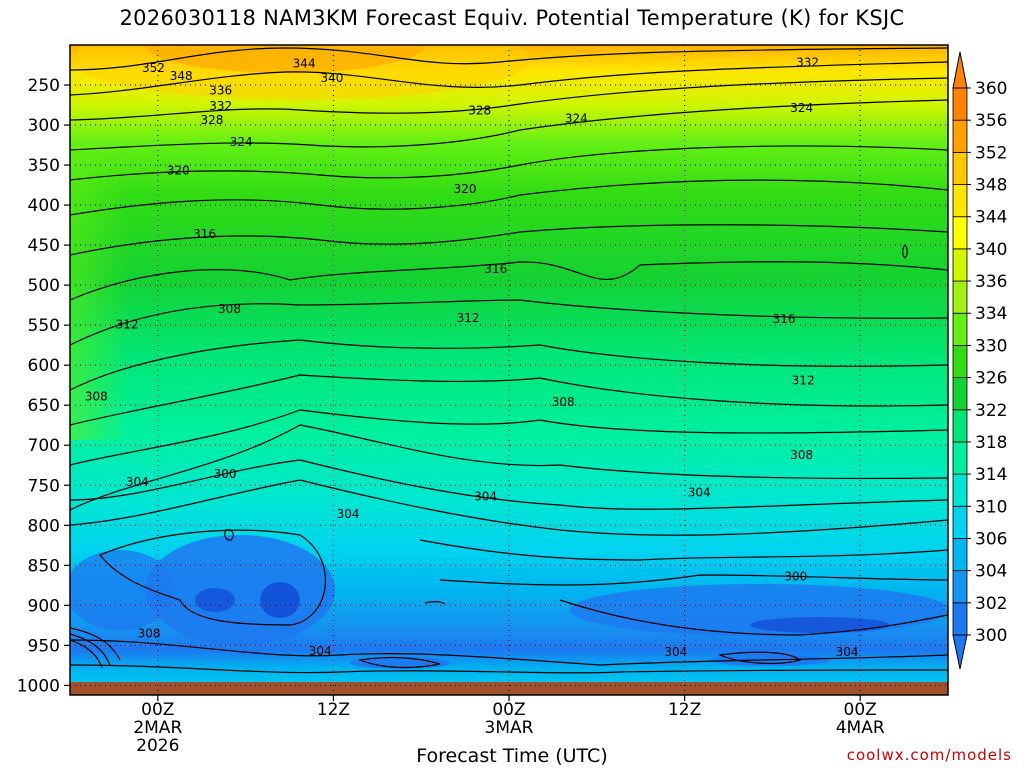  I want to click on contour-label: 340, so click(331, 78).